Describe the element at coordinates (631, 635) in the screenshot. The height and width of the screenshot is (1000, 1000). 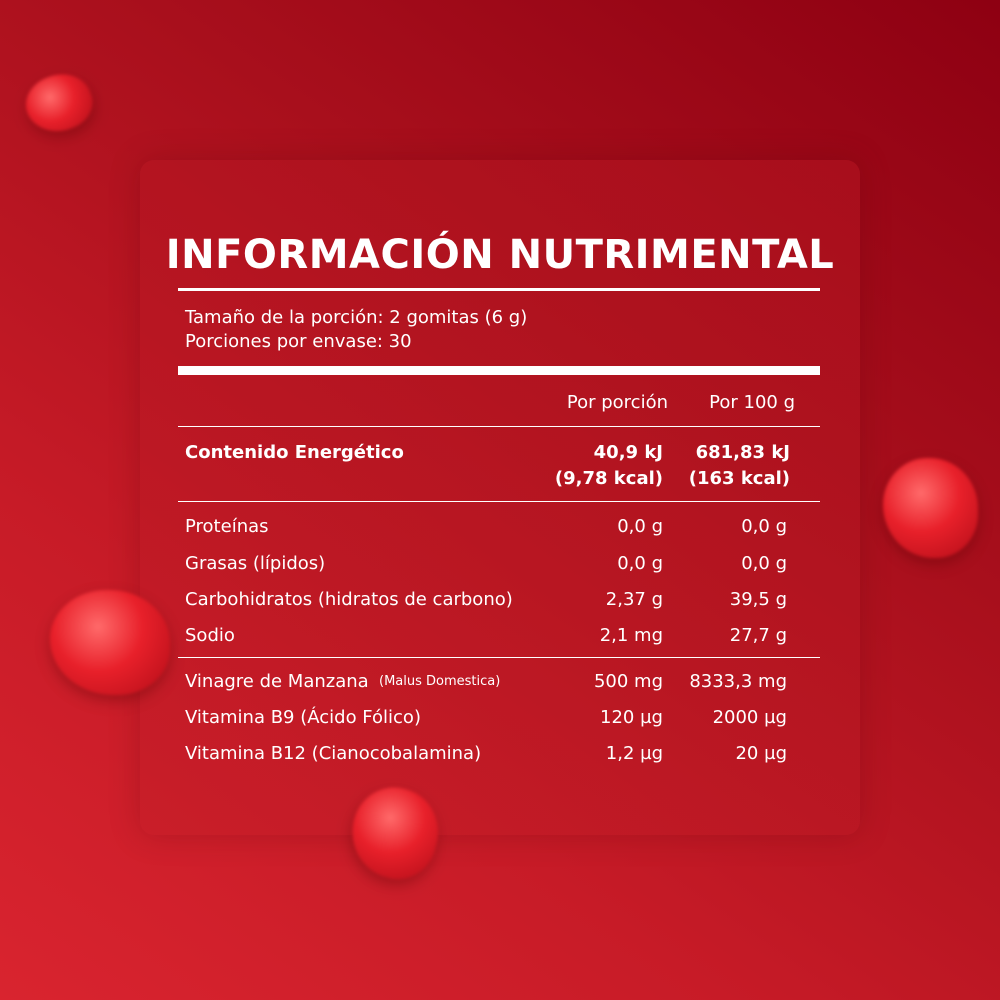
I see `nutrient-value: 2,1 mg` at that location.